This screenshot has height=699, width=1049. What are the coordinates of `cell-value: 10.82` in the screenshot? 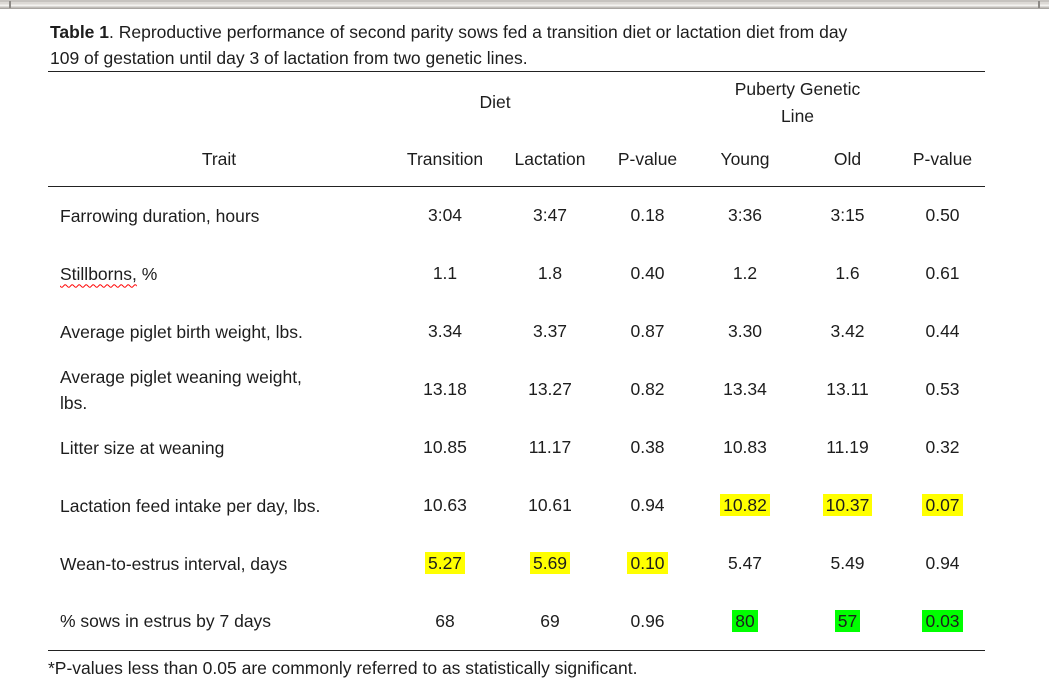 It's located at (745, 505).